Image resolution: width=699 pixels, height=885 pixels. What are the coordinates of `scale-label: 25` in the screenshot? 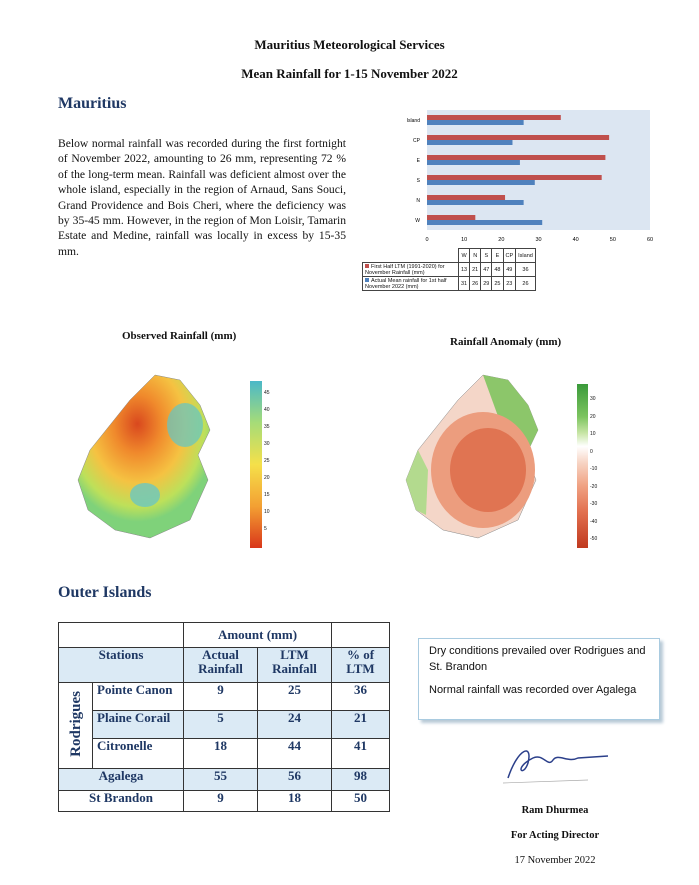 It's located at (267, 461).